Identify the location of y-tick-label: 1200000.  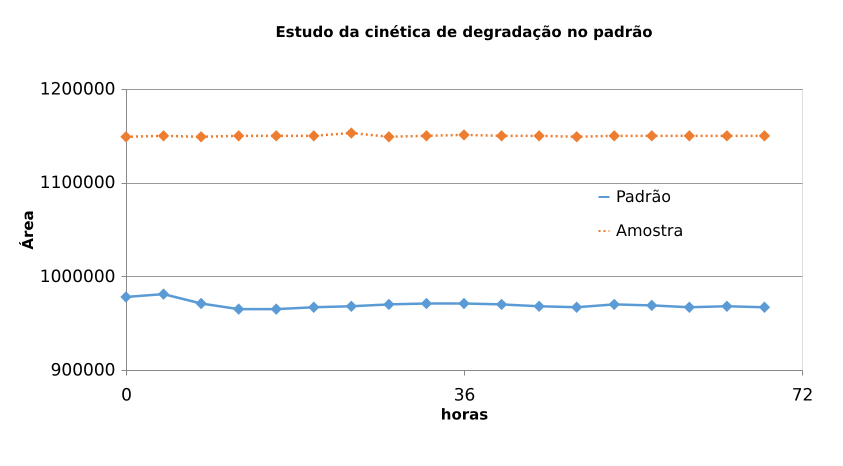
(78, 90).